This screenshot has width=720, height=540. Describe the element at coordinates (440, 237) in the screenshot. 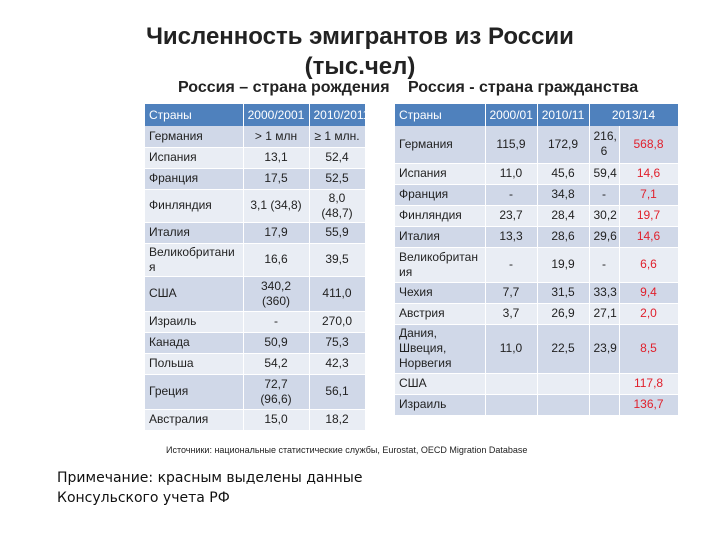

I see `country-cell: Италия` at that location.